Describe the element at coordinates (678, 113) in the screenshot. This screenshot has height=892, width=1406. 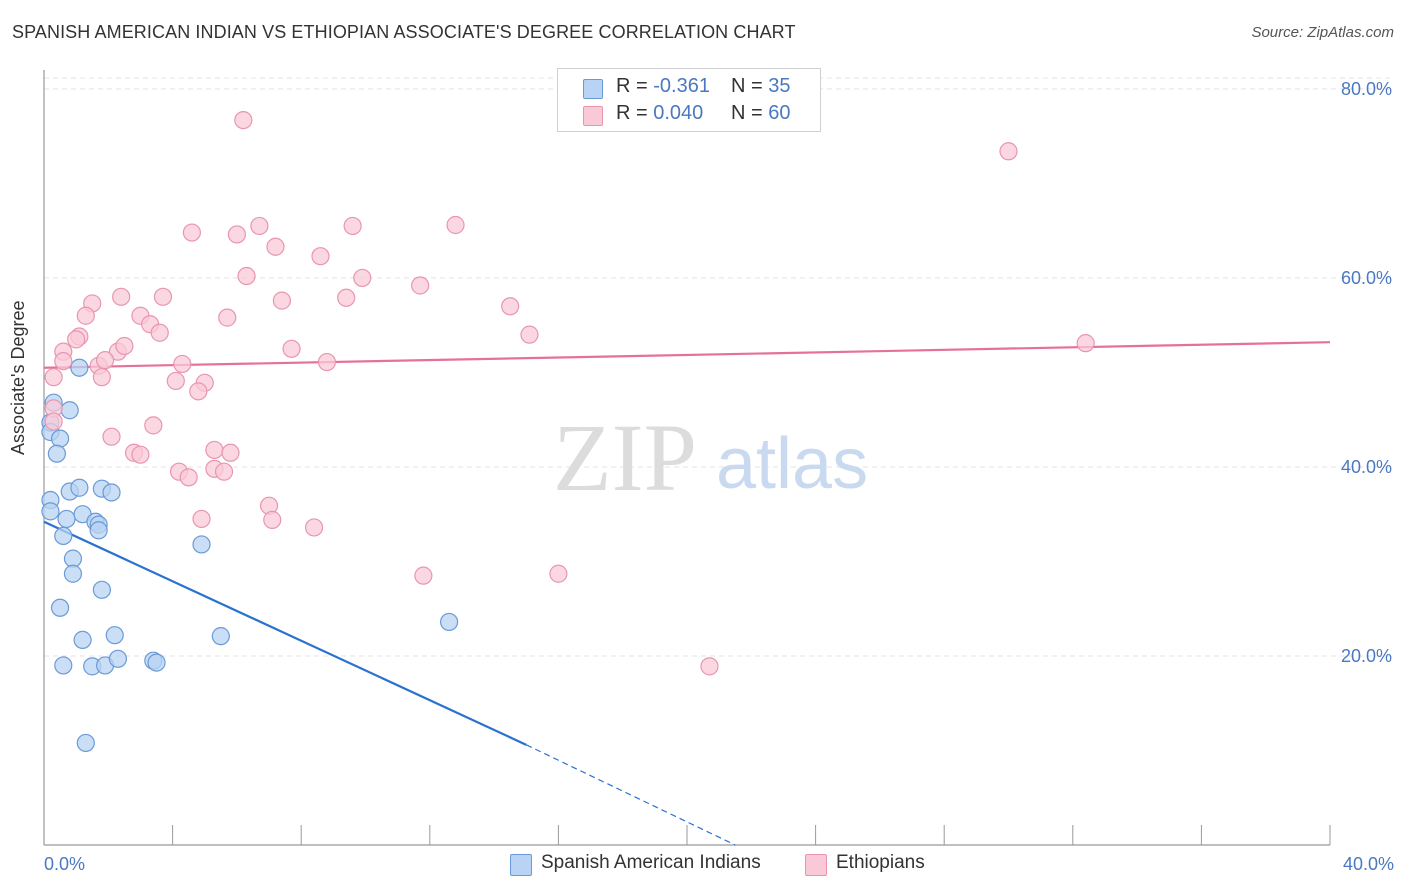
I see `legend-r-value: 0.040` at that location.